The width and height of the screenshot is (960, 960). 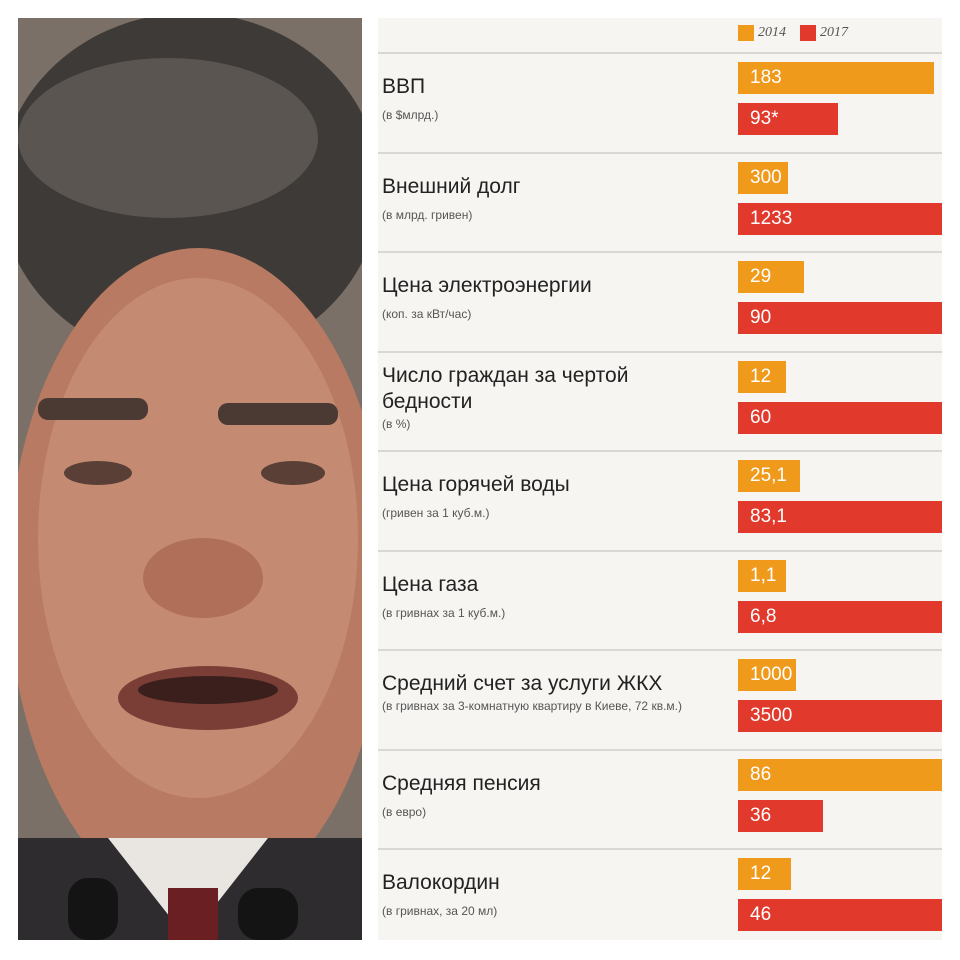 I want to click on bar-value-label: 36, so click(x=761, y=815).